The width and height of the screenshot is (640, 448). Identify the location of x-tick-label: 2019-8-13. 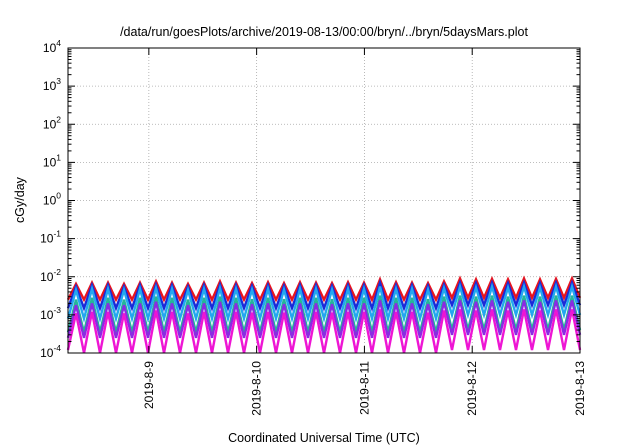
(580, 388).